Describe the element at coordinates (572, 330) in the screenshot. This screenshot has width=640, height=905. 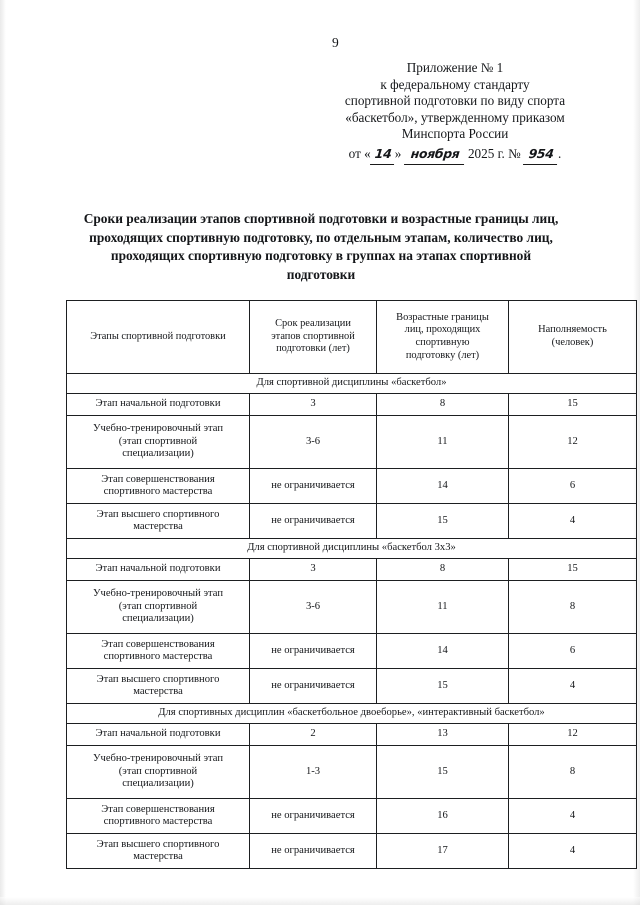
I see `header-fill-line-1: Наполняемость` at that location.